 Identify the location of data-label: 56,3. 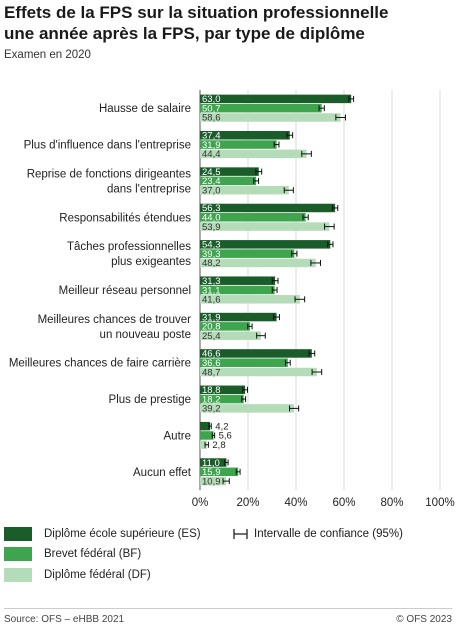
(211, 208).